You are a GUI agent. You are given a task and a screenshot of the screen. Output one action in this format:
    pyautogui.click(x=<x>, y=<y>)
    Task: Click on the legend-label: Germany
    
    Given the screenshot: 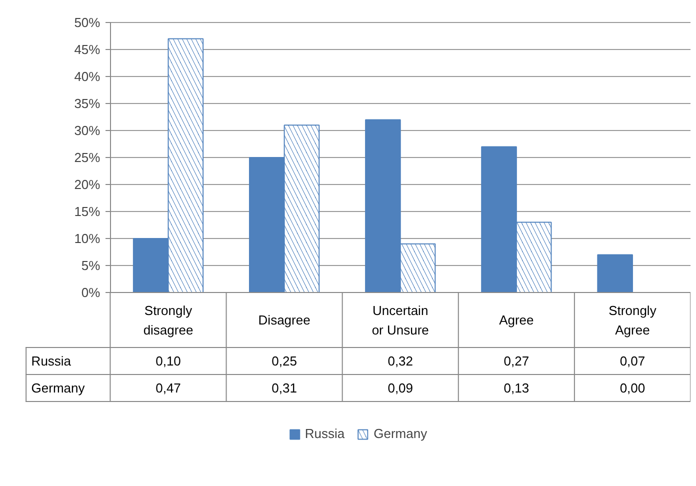 What is the action you would take?
    pyautogui.click(x=401, y=433)
    